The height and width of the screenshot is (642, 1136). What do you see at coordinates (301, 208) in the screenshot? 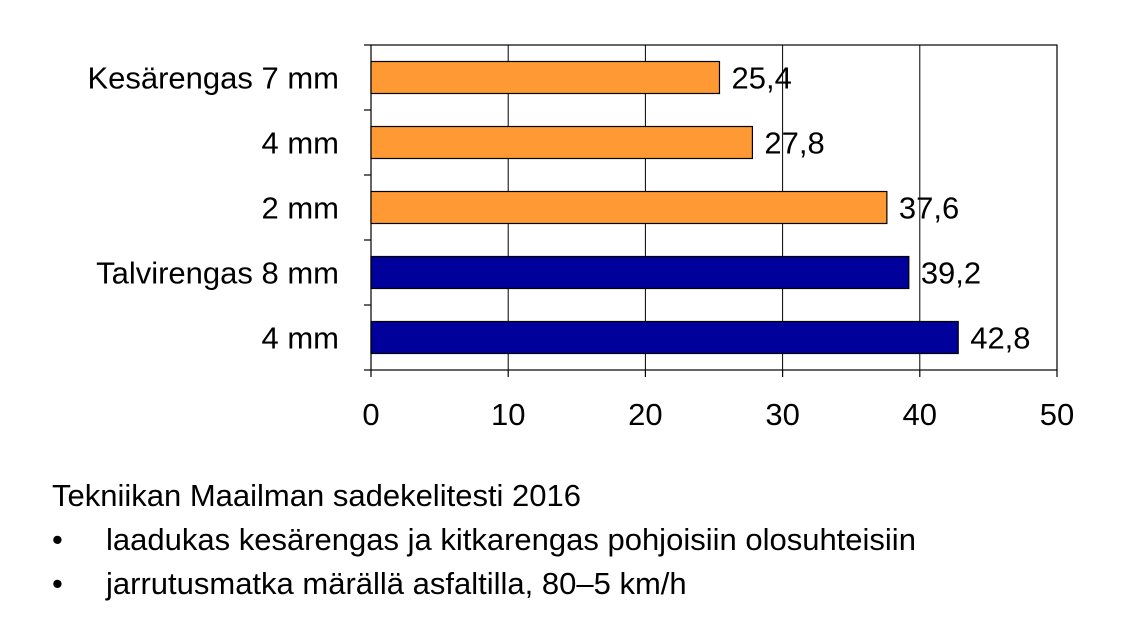
I see `category-label: 2 mm` at bounding box center [301, 208].